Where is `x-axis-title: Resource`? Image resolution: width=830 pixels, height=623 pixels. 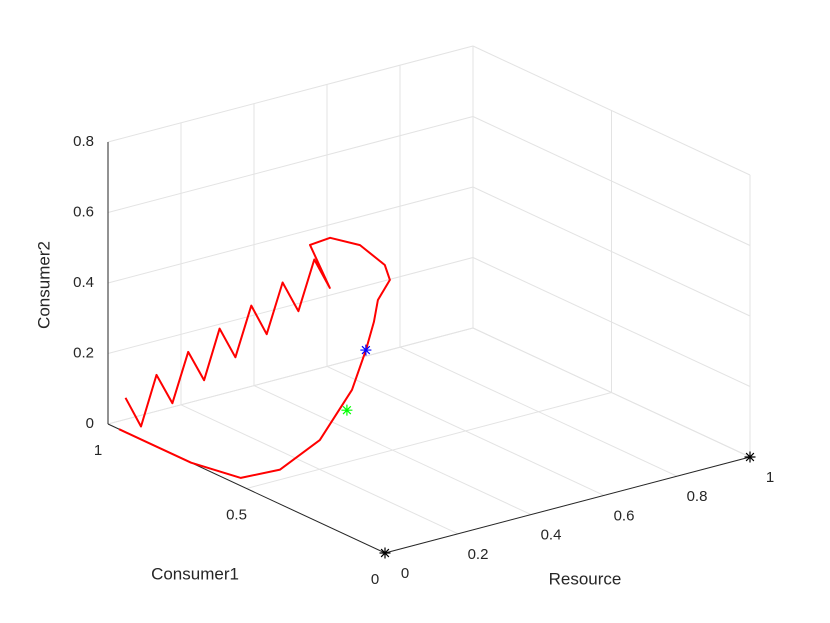 x-axis-title: Resource is located at coordinates (585, 578).